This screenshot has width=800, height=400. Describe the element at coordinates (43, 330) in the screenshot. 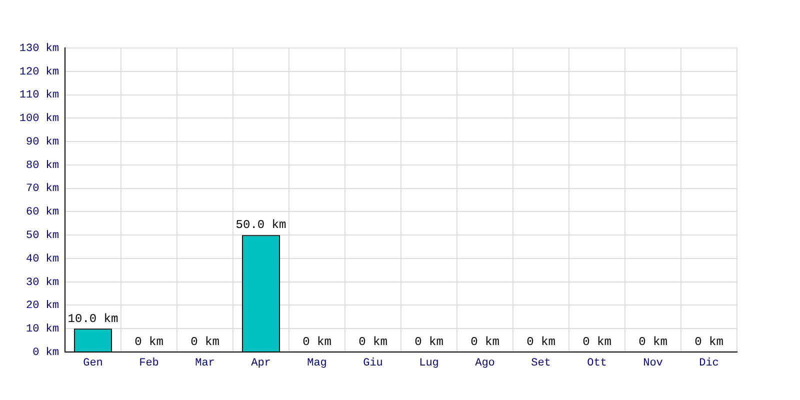

I see `y-tick-label: 10 km` at that location.